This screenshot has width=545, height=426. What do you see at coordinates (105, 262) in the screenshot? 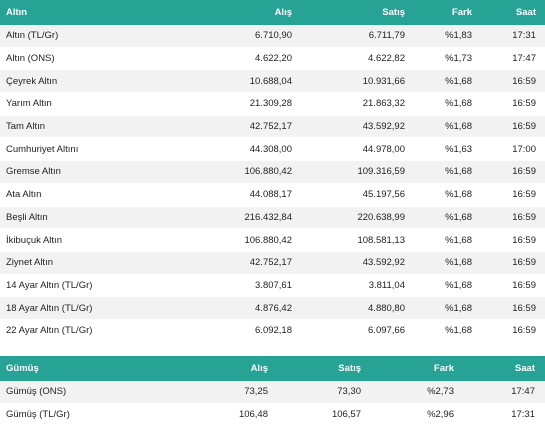
I see `cell-name: Ziynet Altın` at bounding box center [105, 262].